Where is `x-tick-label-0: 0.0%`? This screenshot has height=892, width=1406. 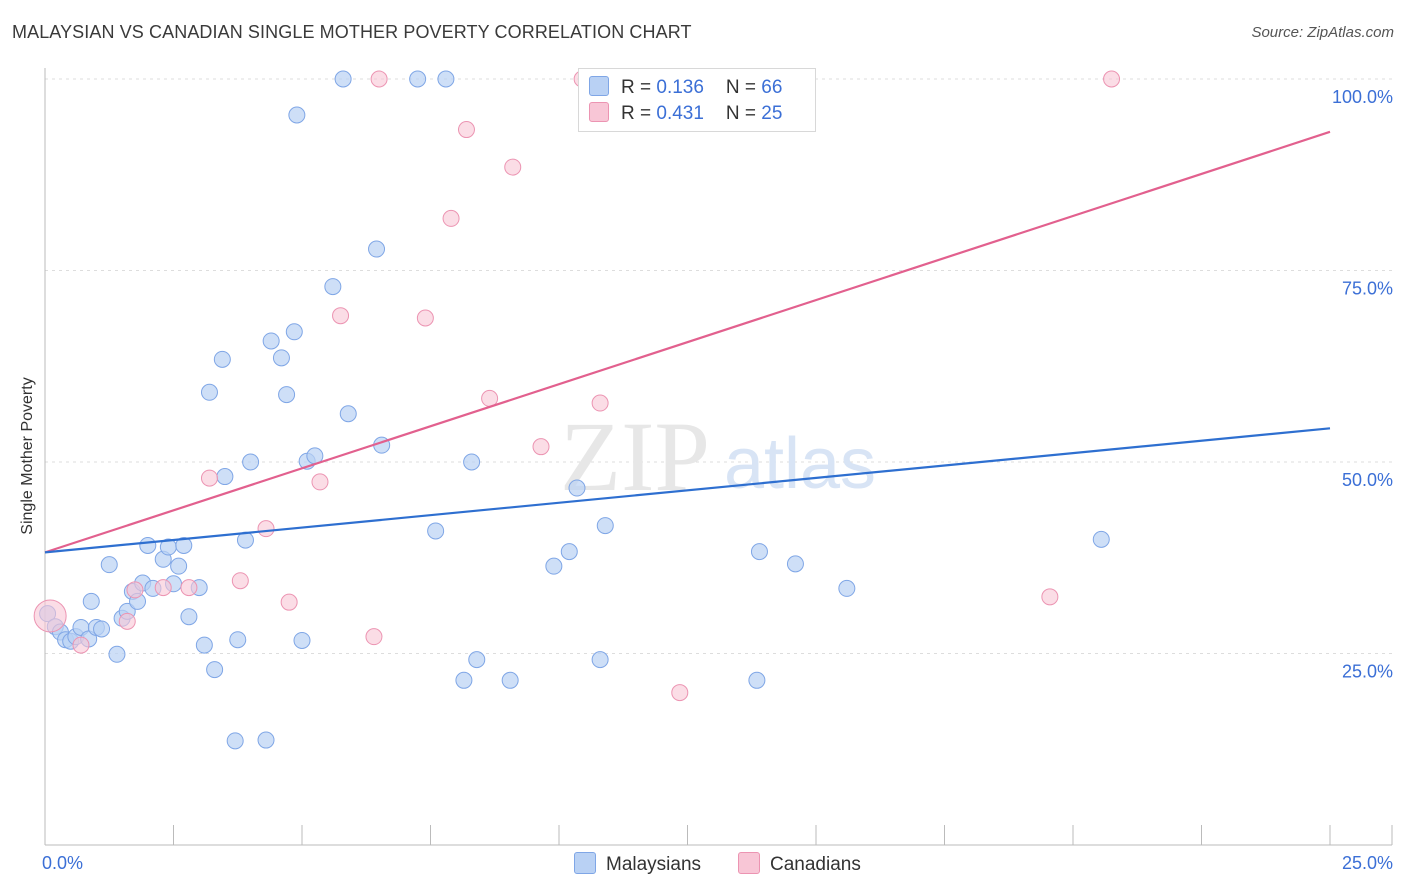 x-tick-label-0: 0.0% is located at coordinates (62, 863).